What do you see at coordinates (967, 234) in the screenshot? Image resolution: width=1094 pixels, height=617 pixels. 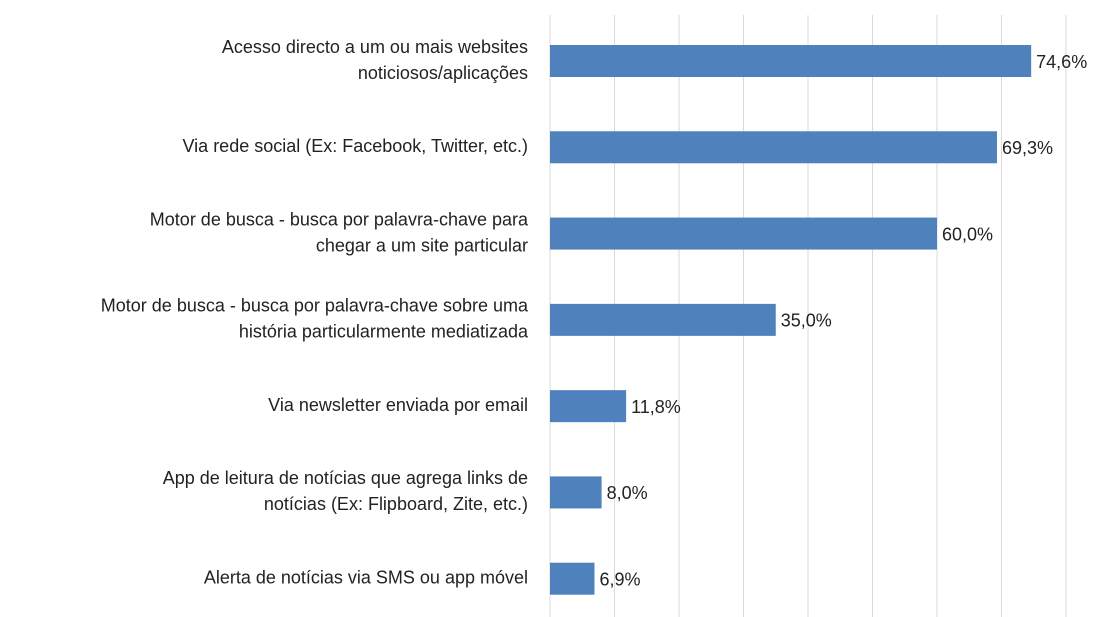 I see `value-label: 60,0%` at bounding box center [967, 234].